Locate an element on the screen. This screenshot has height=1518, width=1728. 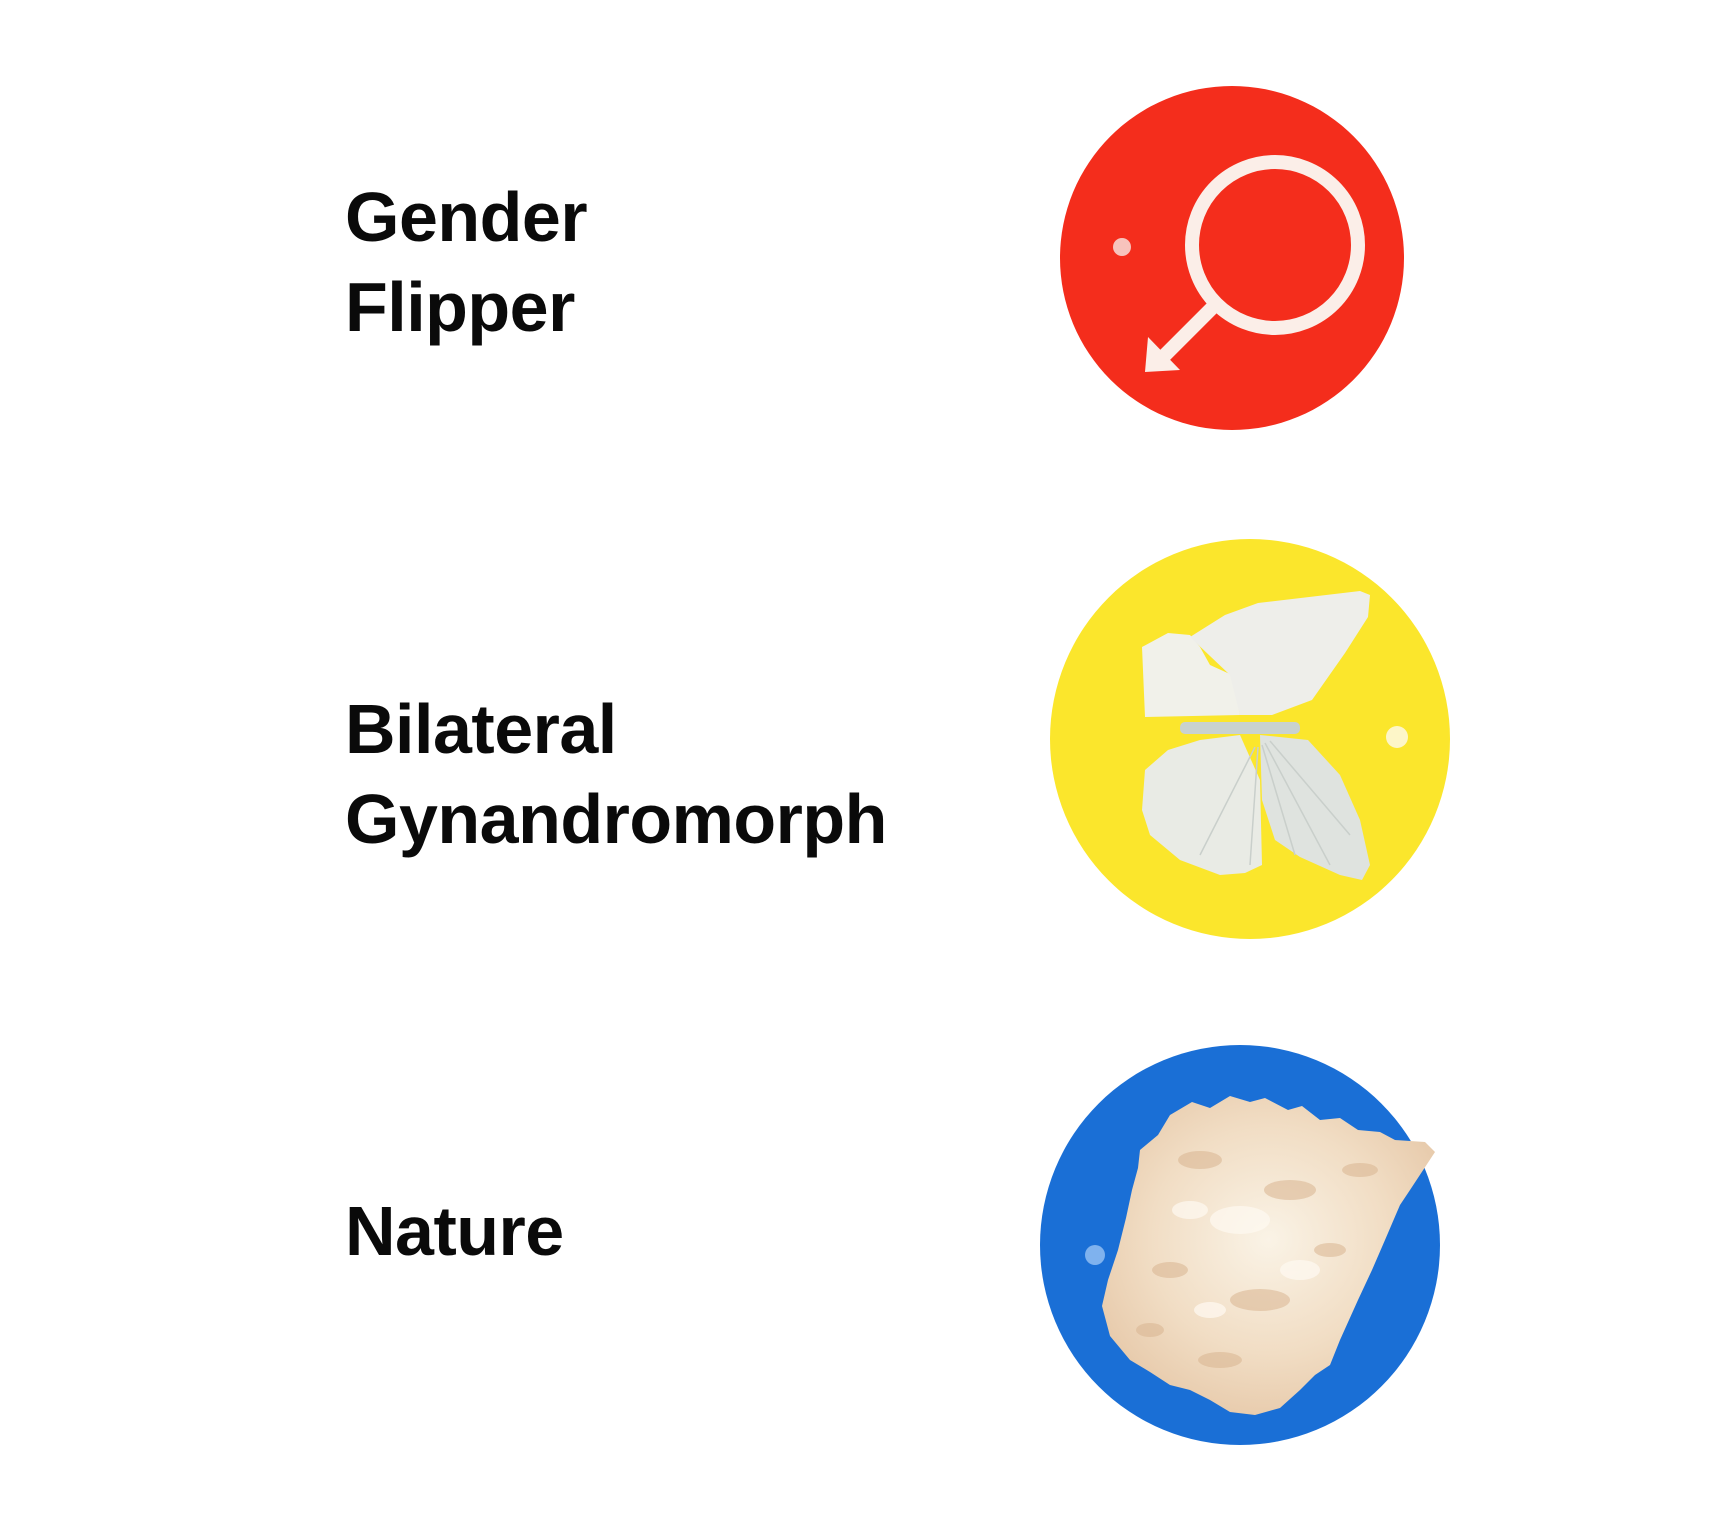
butterfly-icon is located at coordinates (1250, 739).